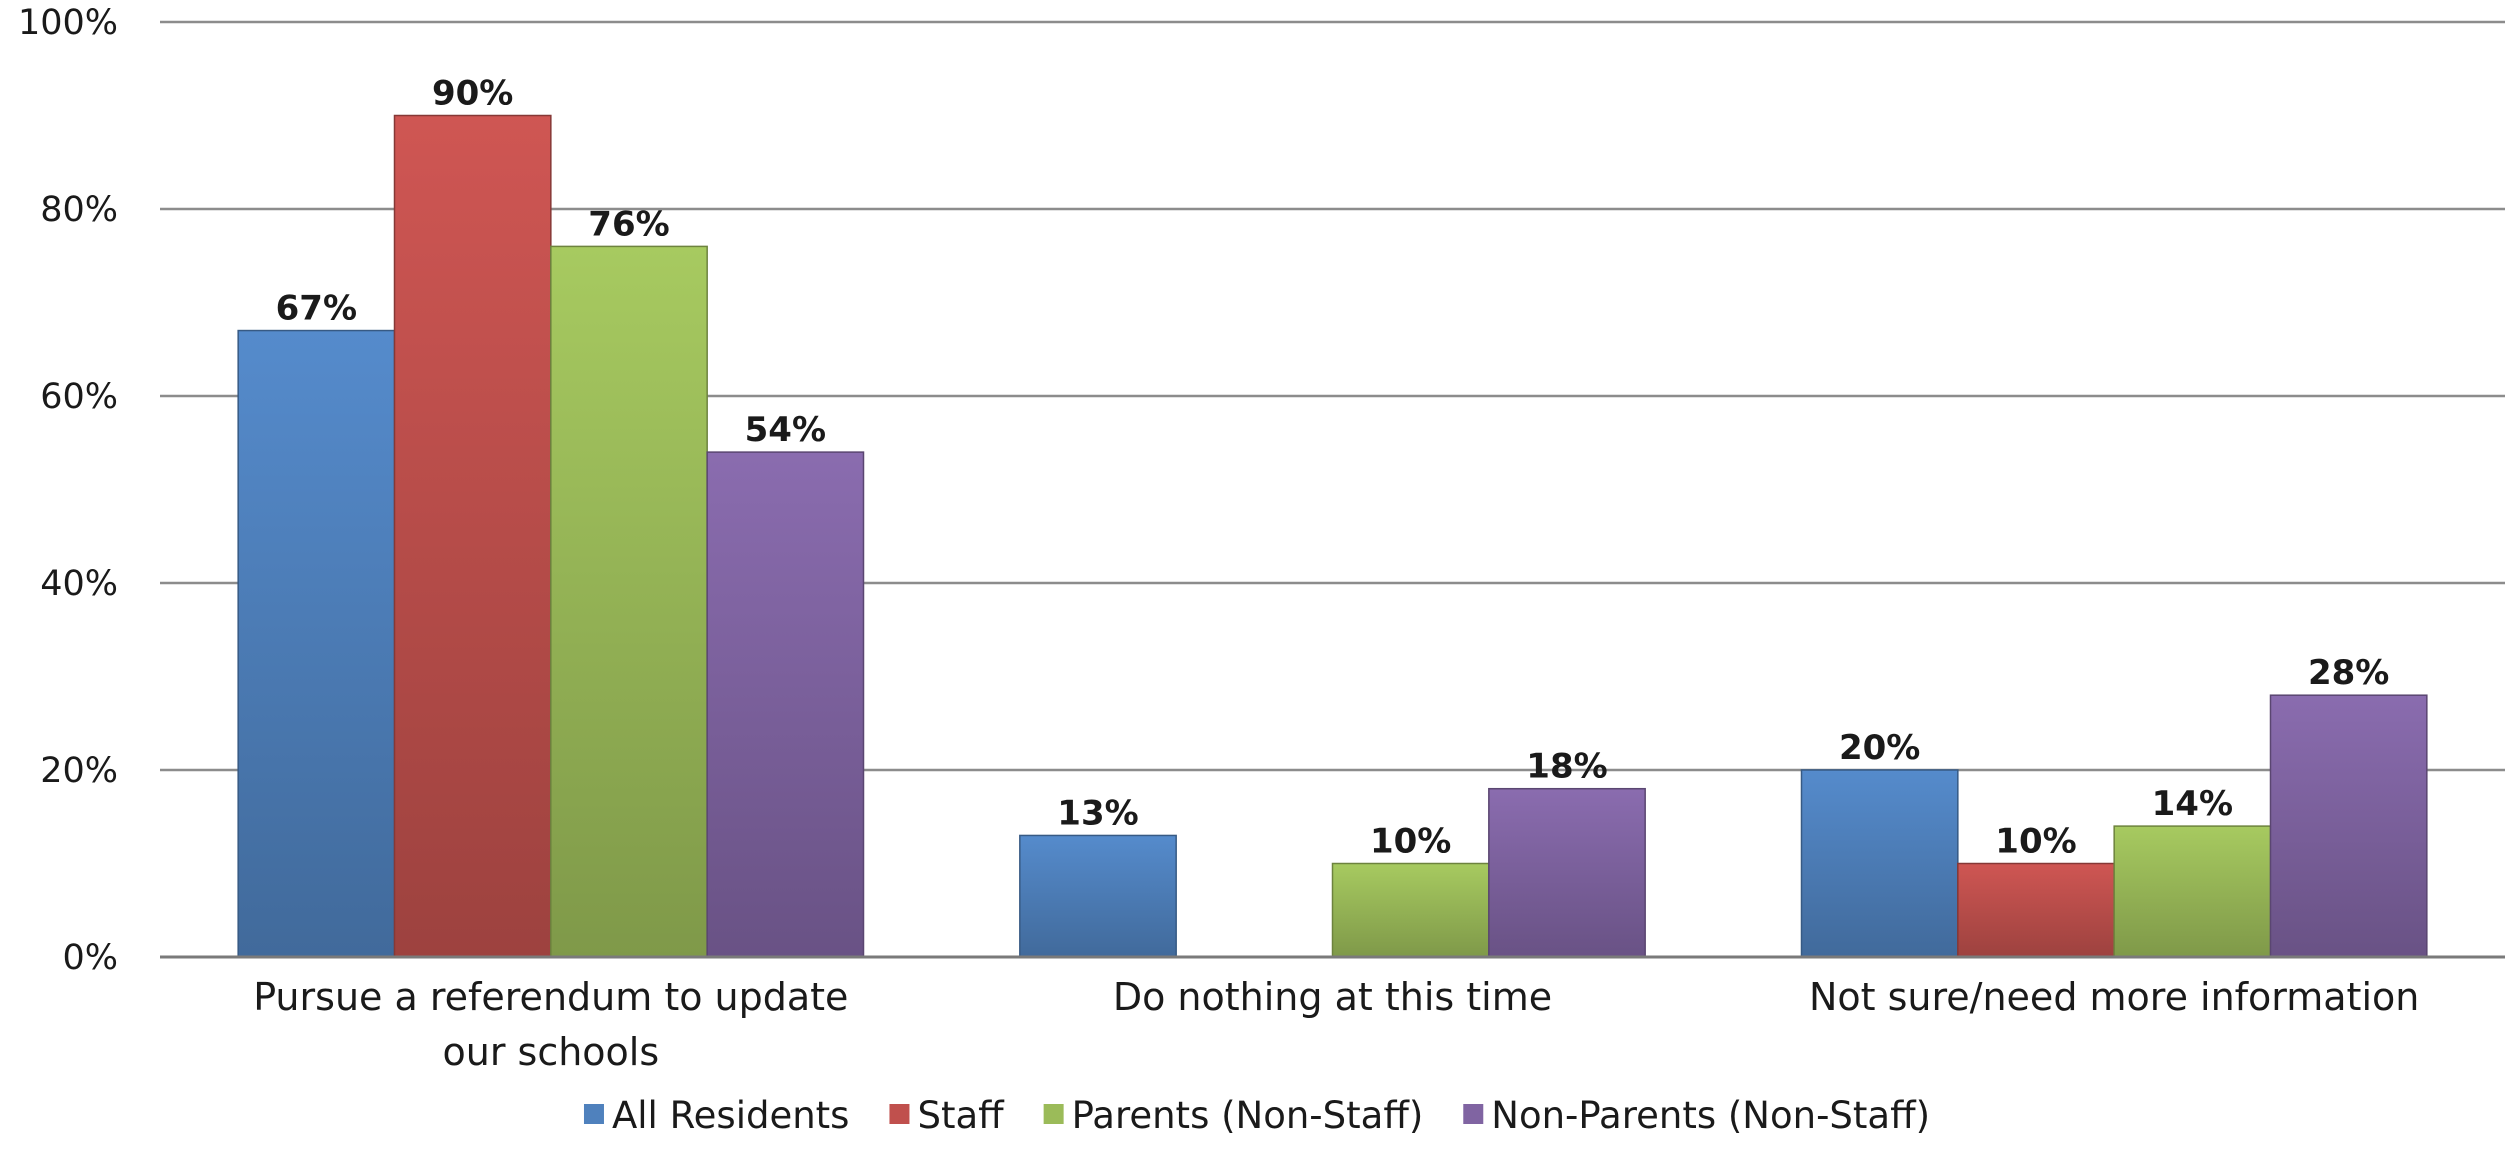 The height and width of the screenshot is (1150, 2514). Describe the element at coordinates (90, 958) in the screenshot. I see `y-tick-label: 0%` at that location.